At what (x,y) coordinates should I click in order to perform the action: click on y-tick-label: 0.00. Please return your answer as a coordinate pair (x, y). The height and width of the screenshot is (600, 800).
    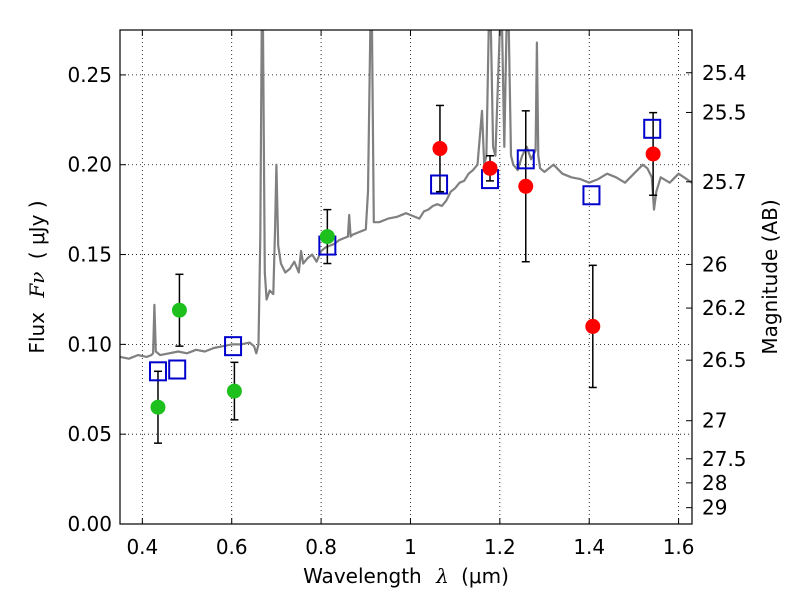
    Looking at the image, I should click on (89, 524).